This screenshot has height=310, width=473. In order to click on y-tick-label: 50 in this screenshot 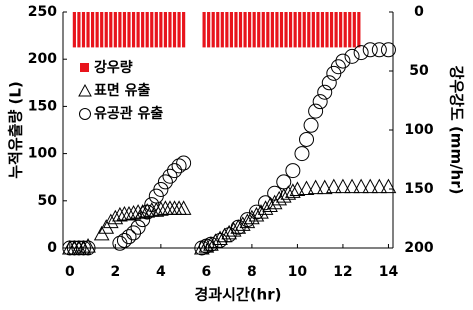, I will do `click(48, 201)`.